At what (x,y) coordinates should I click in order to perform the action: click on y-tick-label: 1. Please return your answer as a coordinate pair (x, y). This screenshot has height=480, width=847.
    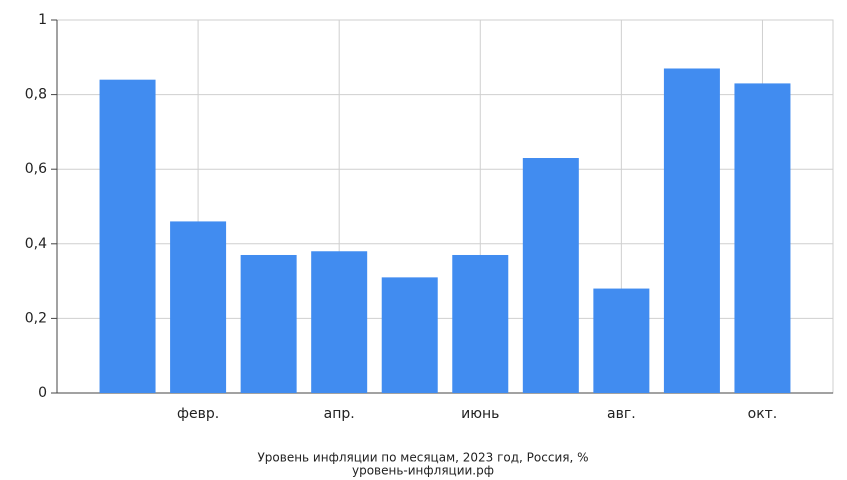
    Looking at the image, I should click on (42, 20).